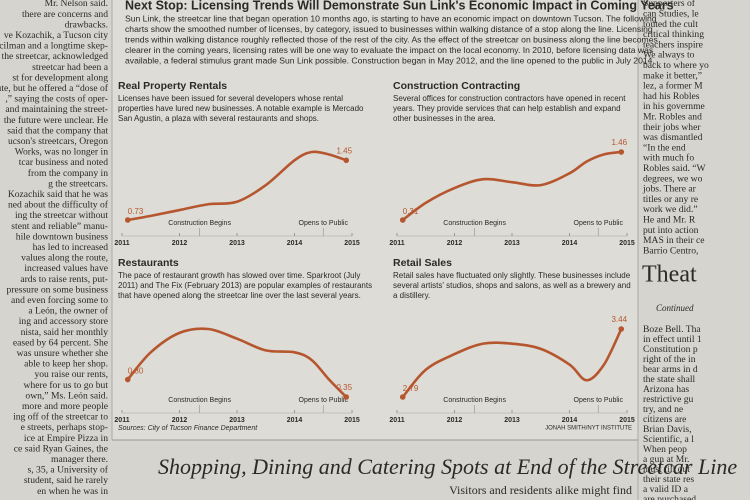 Image resolution: width=750 pixels, height=500 pixels. What do you see at coordinates (670, 24) in the screenshot?
I see `column-line: touted the cult` at bounding box center [670, 24].